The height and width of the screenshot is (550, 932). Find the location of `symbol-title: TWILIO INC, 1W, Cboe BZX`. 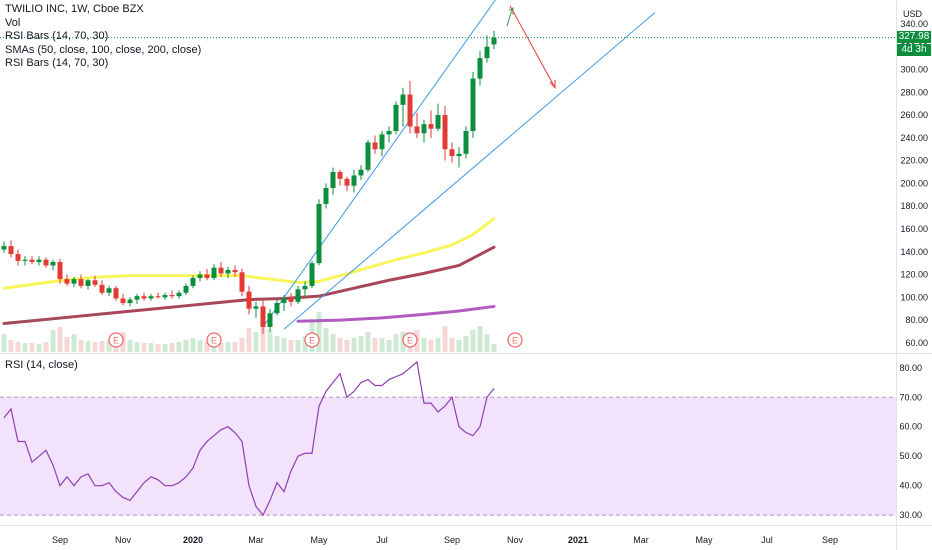

symbol-title: TWILIO INC, 1W, Cboe BZX is located at coordinates (74, 9).